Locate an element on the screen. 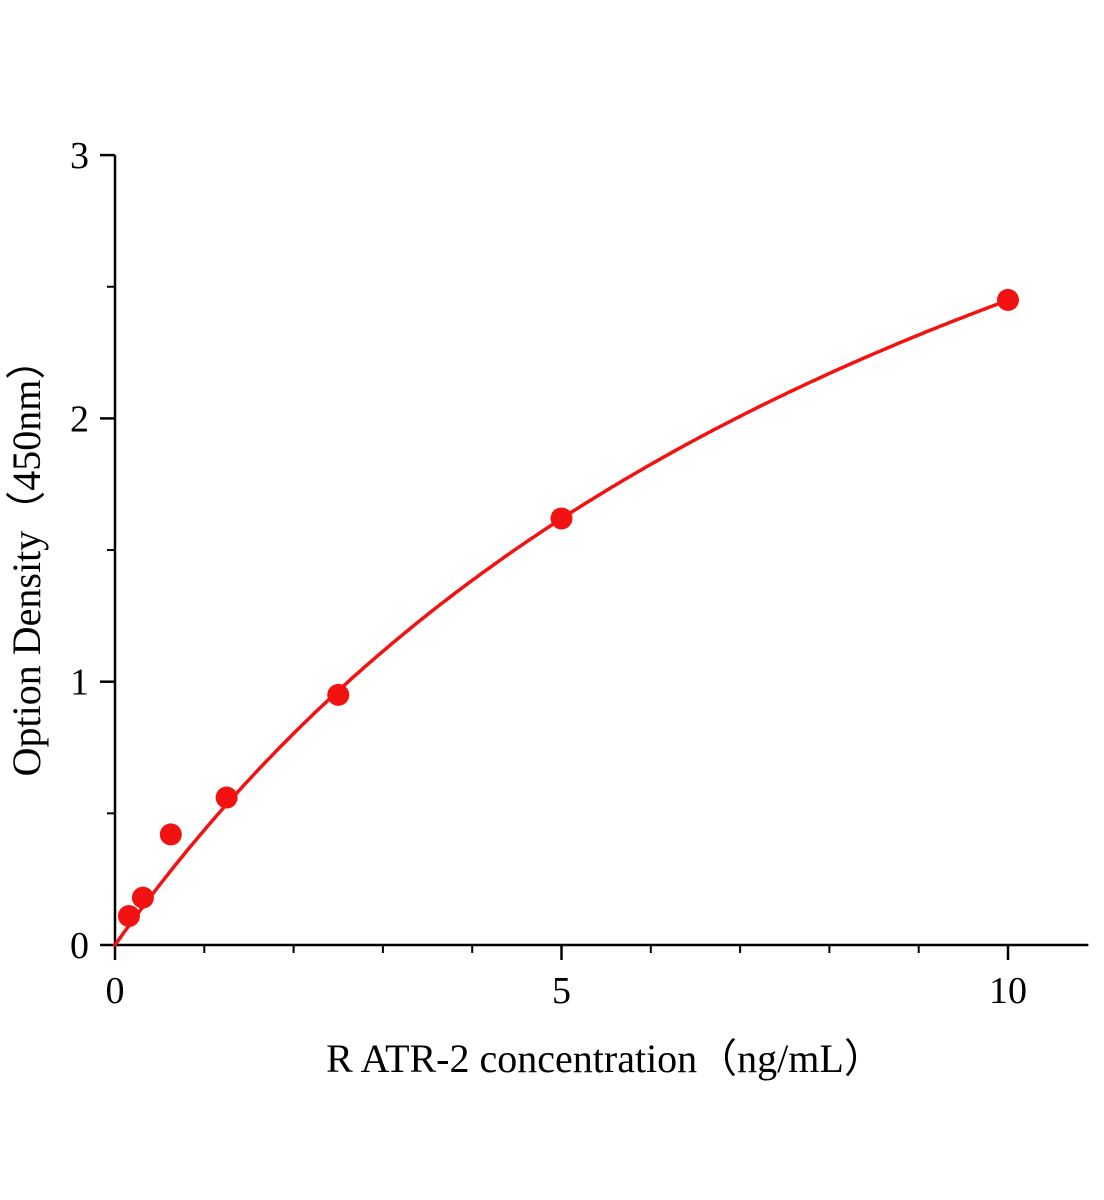 This screenshot has width=1104, height=1200. x-axis-title: R ATR-2 concentration（ng/mL） is located at coordinates (605, 1058).